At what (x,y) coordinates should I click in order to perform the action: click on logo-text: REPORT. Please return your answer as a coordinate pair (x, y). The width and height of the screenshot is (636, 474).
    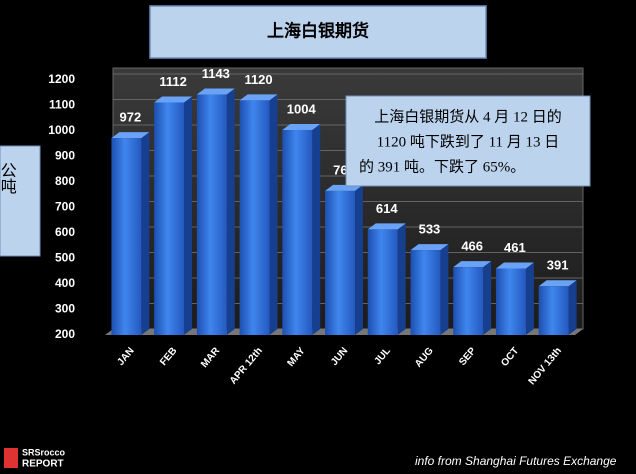
    Looking at the image, I should click on (43, 464).